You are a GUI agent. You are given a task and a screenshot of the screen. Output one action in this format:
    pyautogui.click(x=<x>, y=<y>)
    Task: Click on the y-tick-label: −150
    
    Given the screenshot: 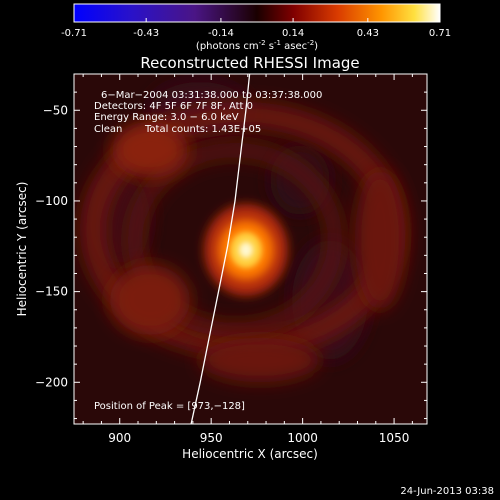 What is the action you would take?
    pyautogui.click(x=51, y=292)
    